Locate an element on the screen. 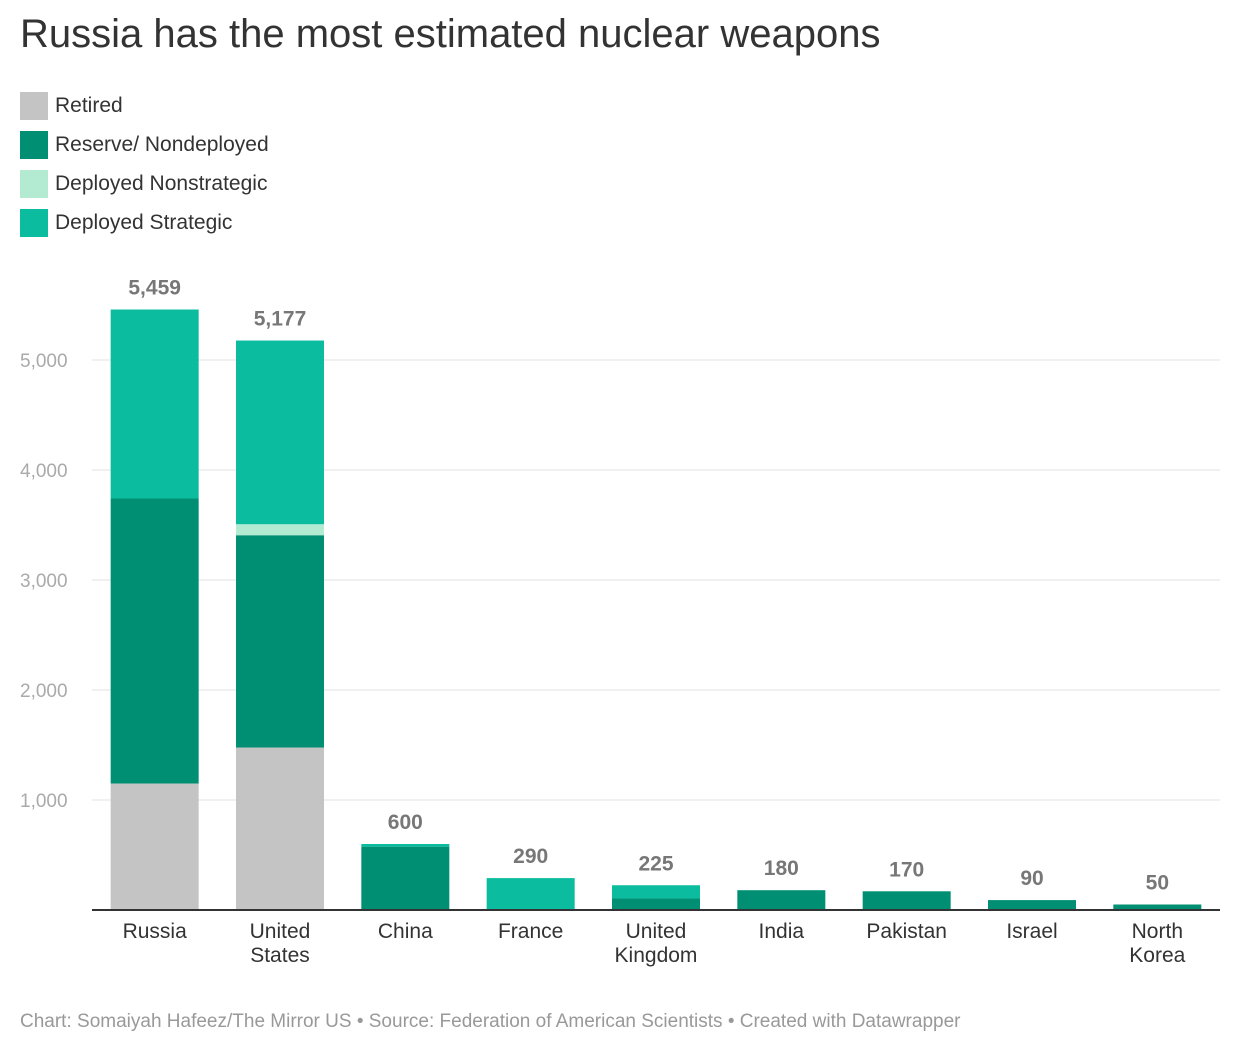 The width and height of the screenshot is (1240, 1058). bar-total-label: 225 is located at coordinates (655, 863).